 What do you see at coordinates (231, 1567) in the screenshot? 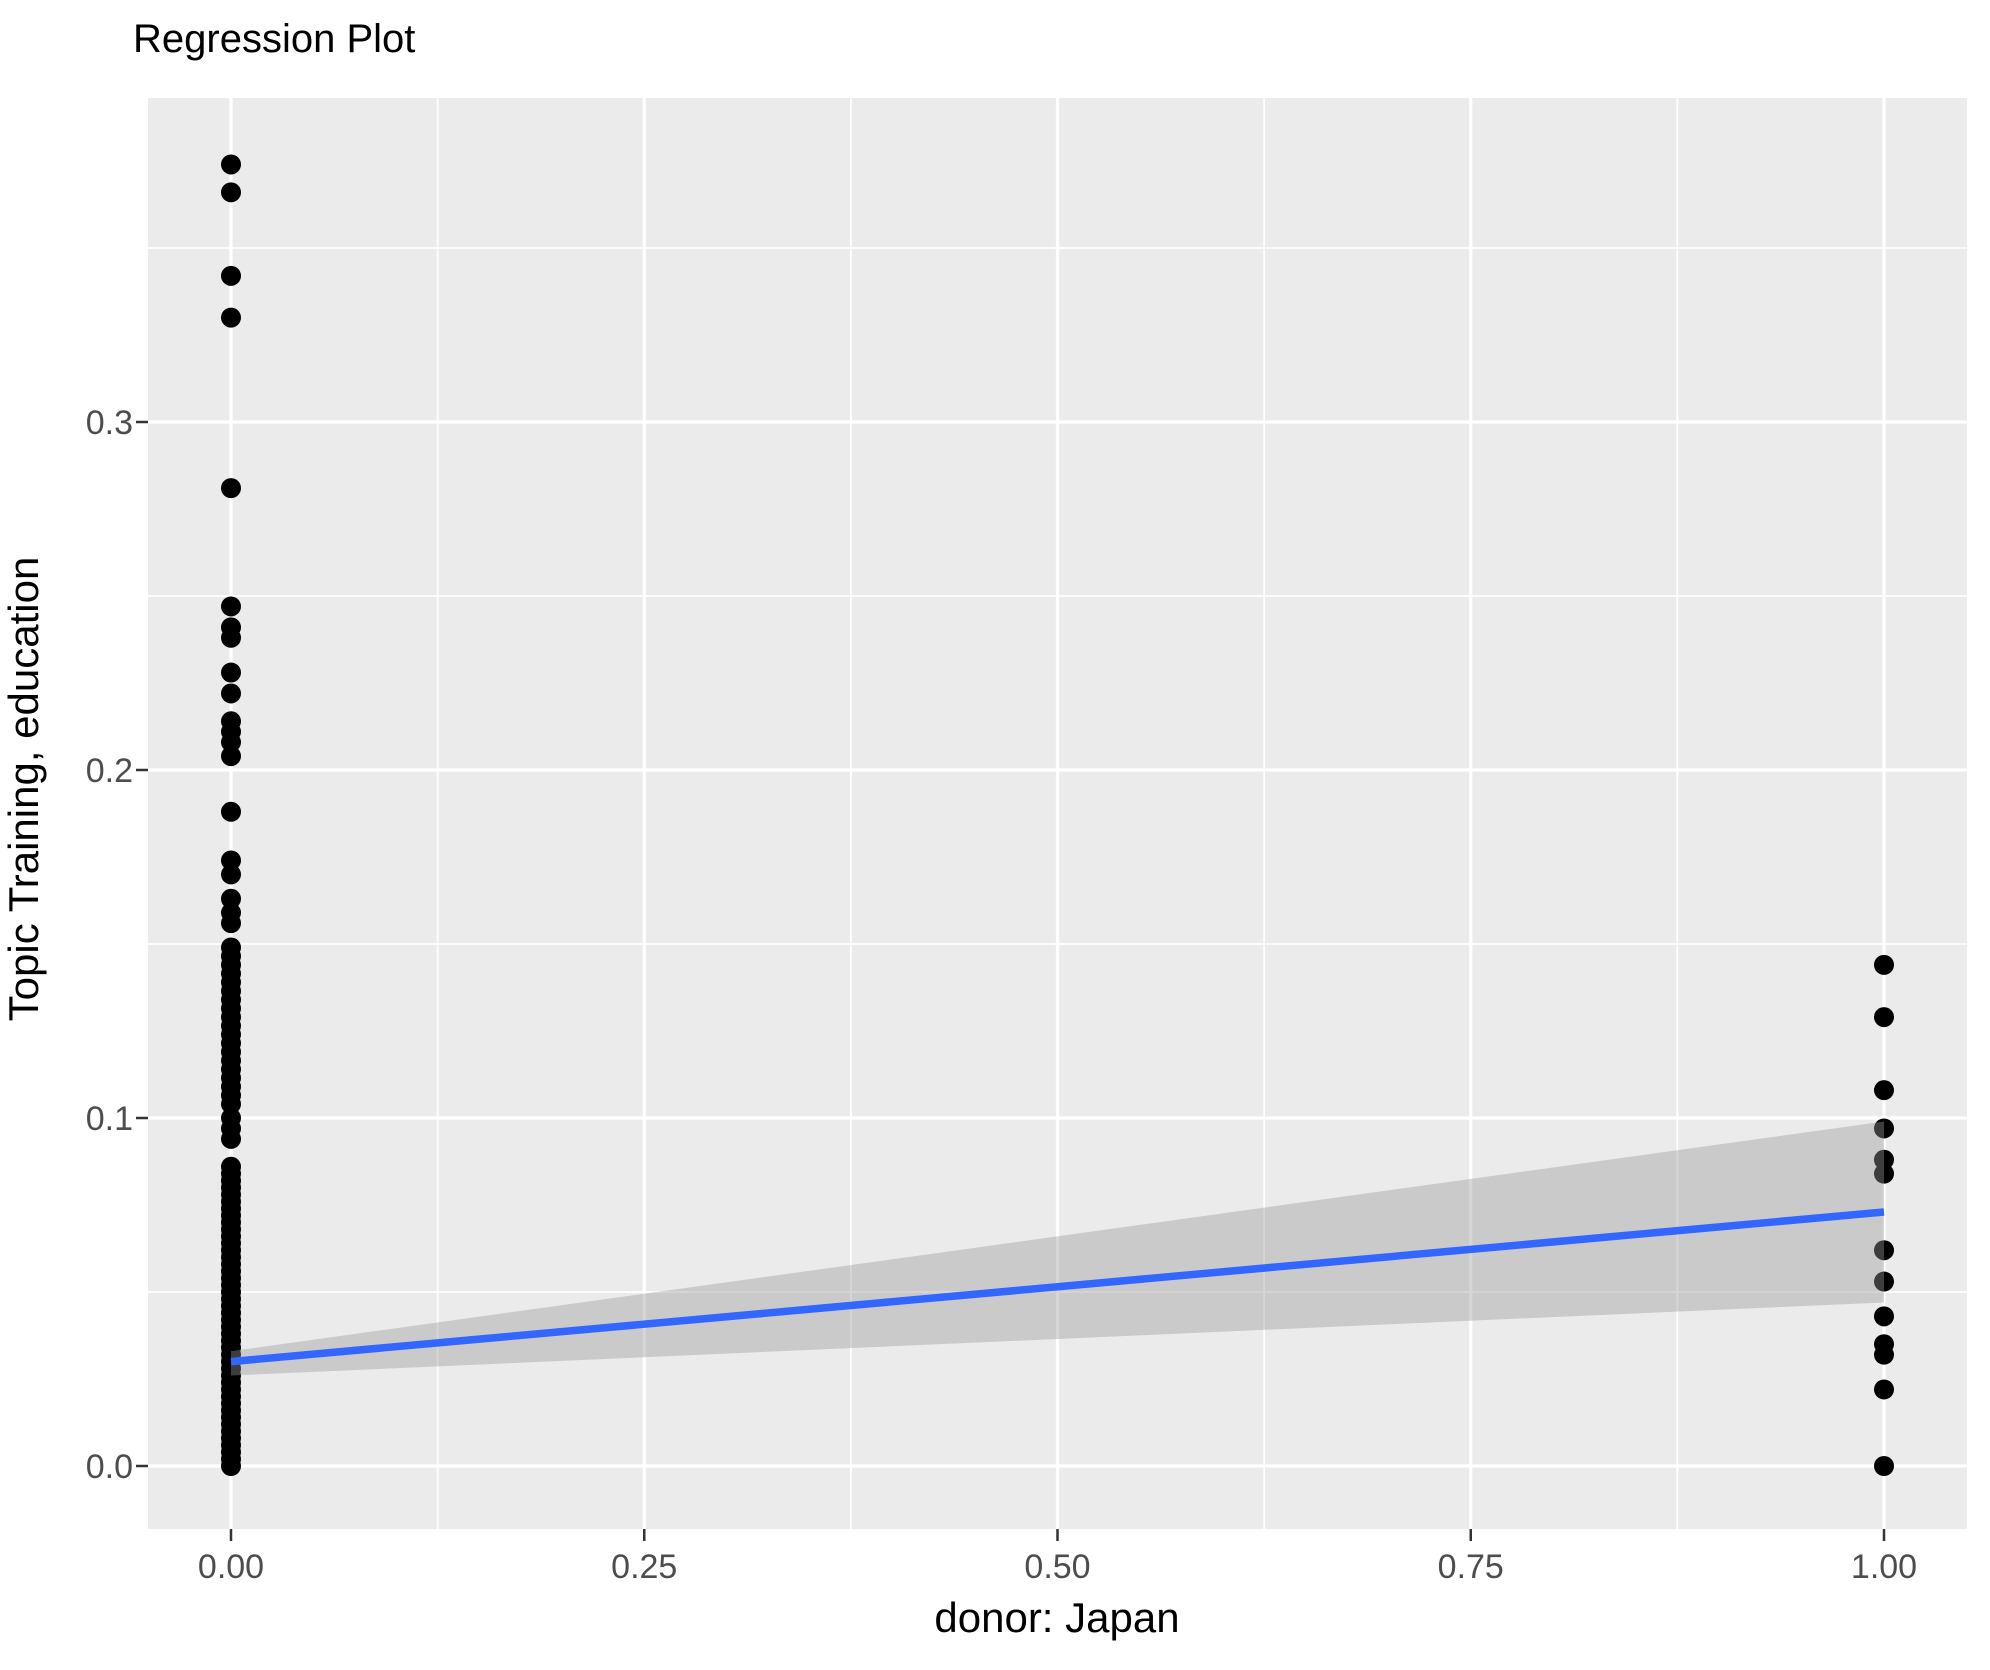
I see `x-tick-label: 0.00` at bounding box center [231, 1567].